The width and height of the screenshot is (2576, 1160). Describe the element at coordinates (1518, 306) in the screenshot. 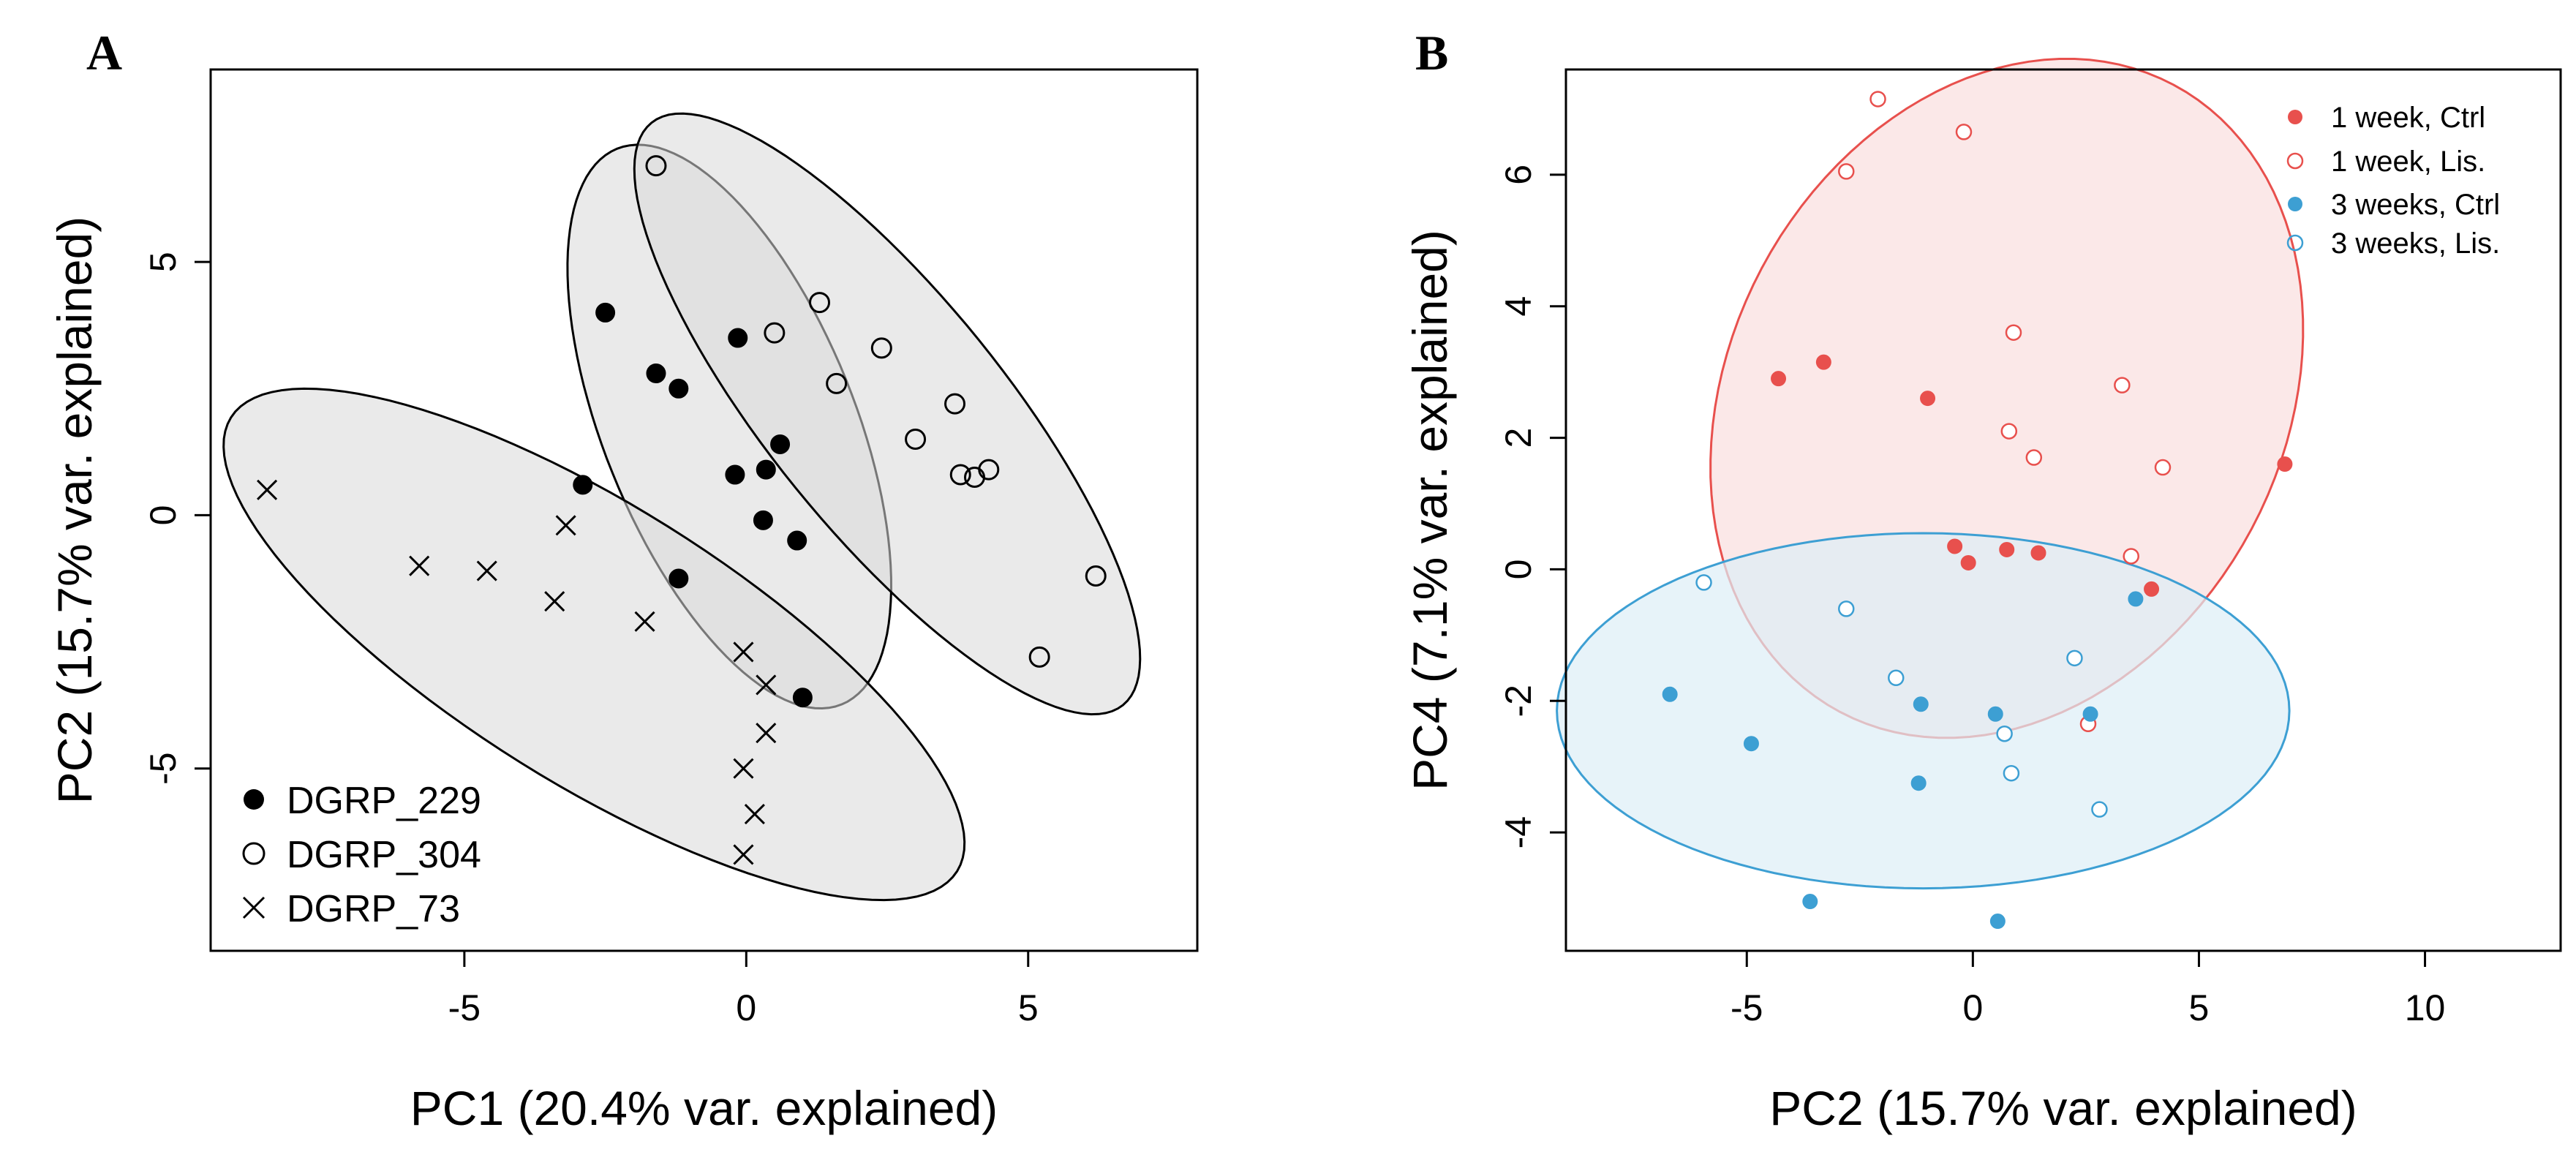

I see `y-tick-label: 4` at that location.